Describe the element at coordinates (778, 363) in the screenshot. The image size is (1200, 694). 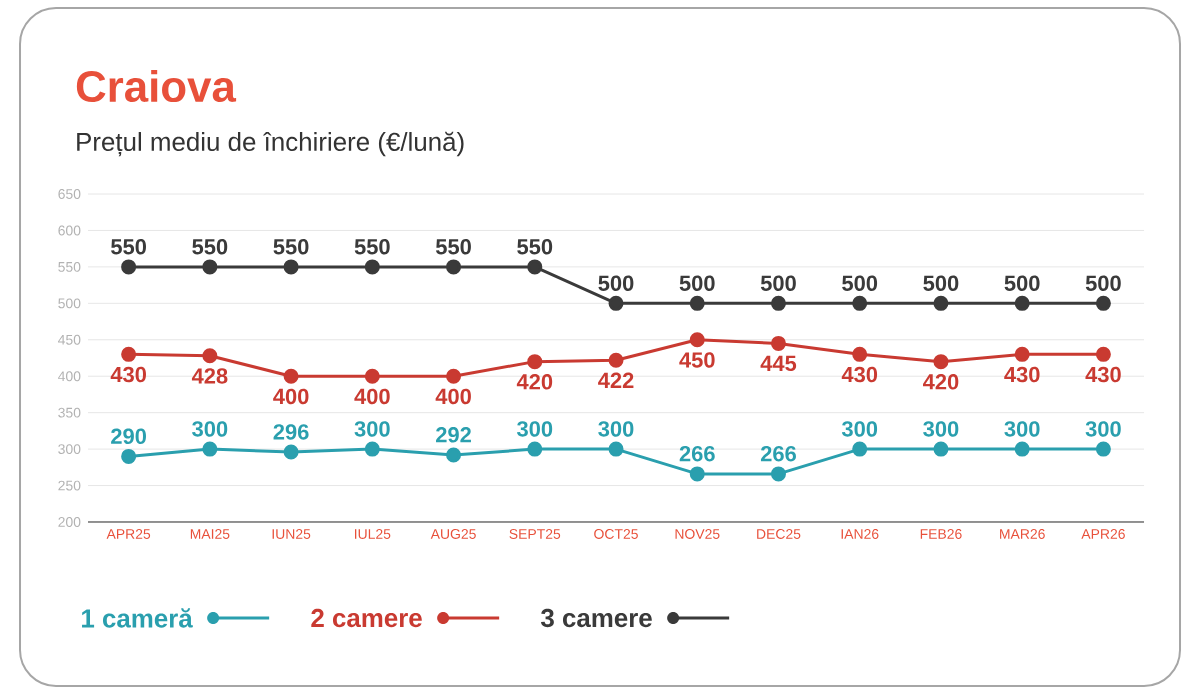
I see `data-label: 445` at that location.